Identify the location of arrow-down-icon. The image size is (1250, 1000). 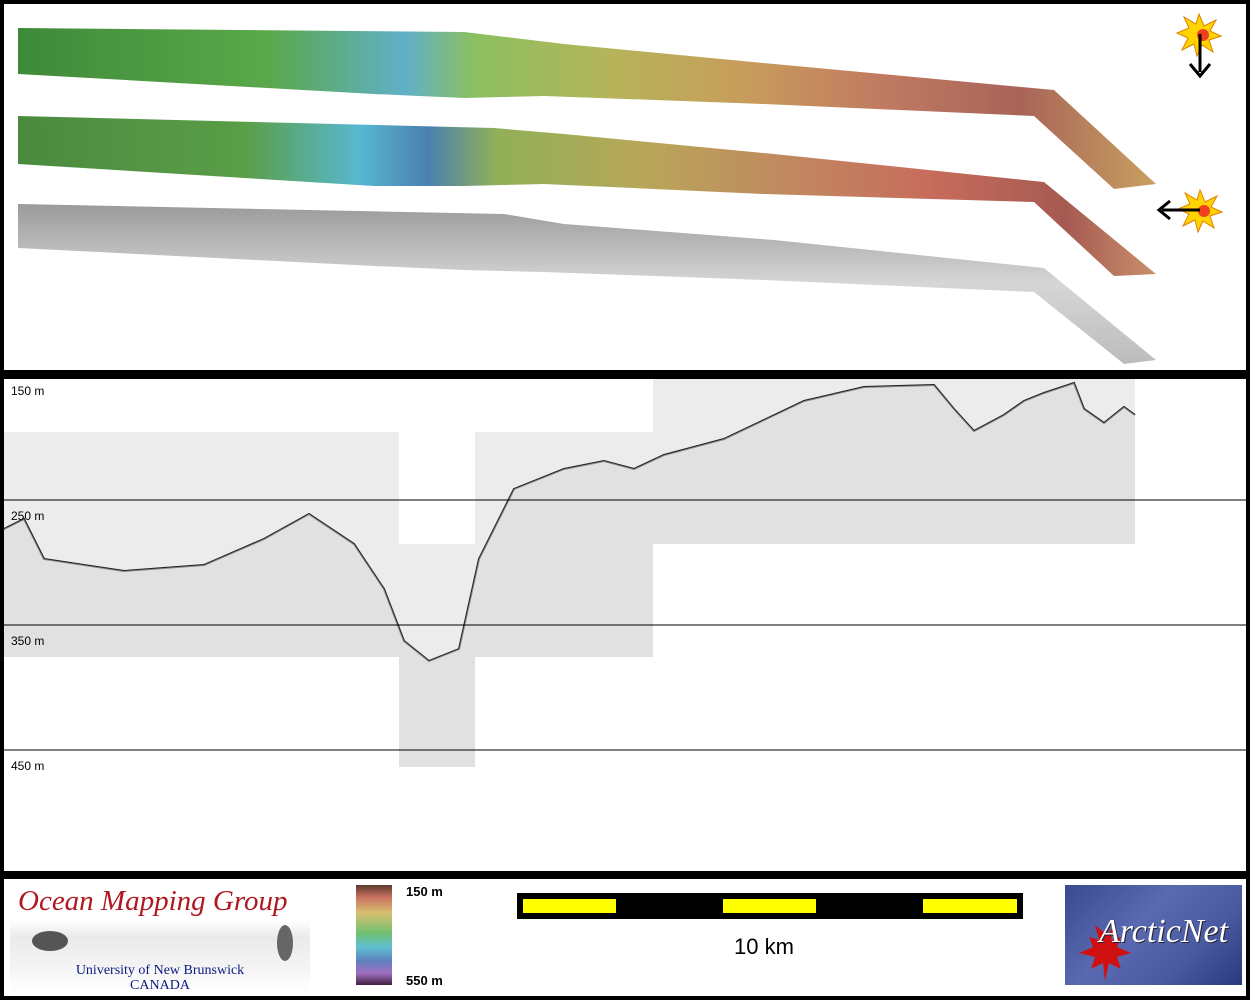
(1200, 56).